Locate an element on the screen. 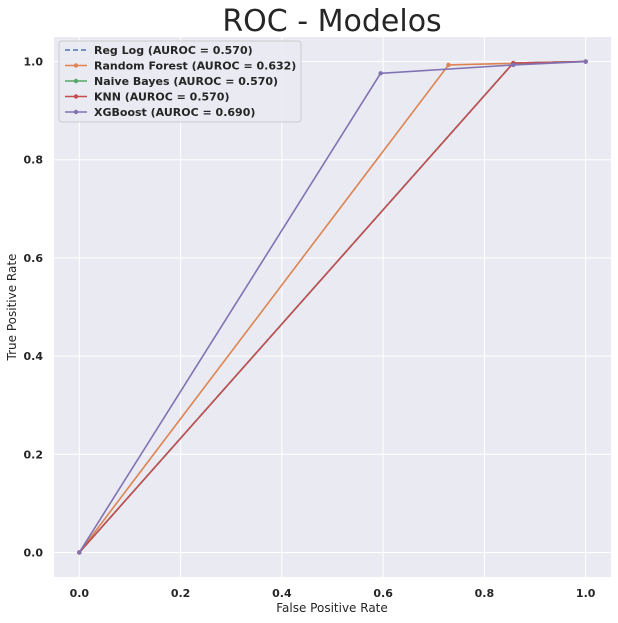  y-tick-label: 0.4 is located at coordinates (34, 356).